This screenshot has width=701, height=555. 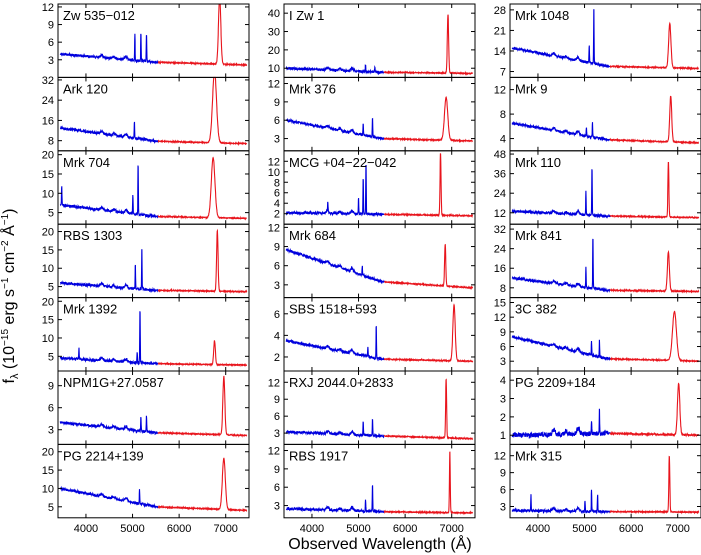 I want to click on panel-object-name: Mrk 315, so click(x=538, y=455).